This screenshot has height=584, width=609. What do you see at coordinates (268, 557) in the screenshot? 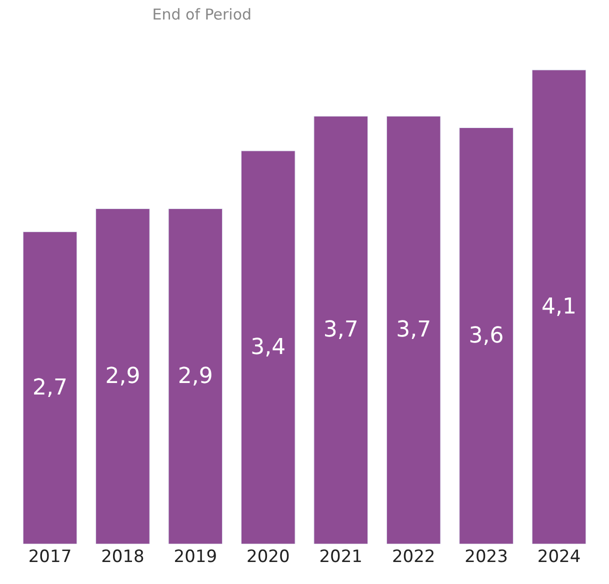
I see `x-tick-label: 2020` at bounding box center [268, 557].